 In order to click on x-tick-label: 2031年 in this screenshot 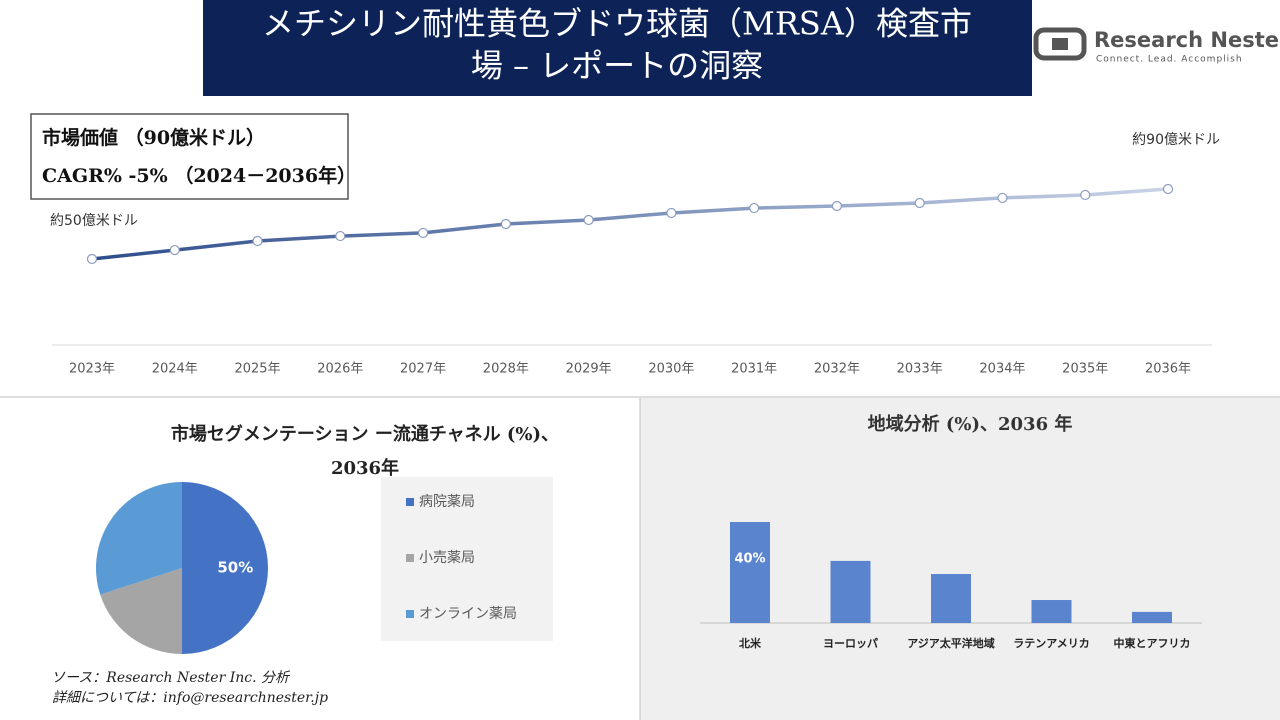, I will do `click(754, 369)`.